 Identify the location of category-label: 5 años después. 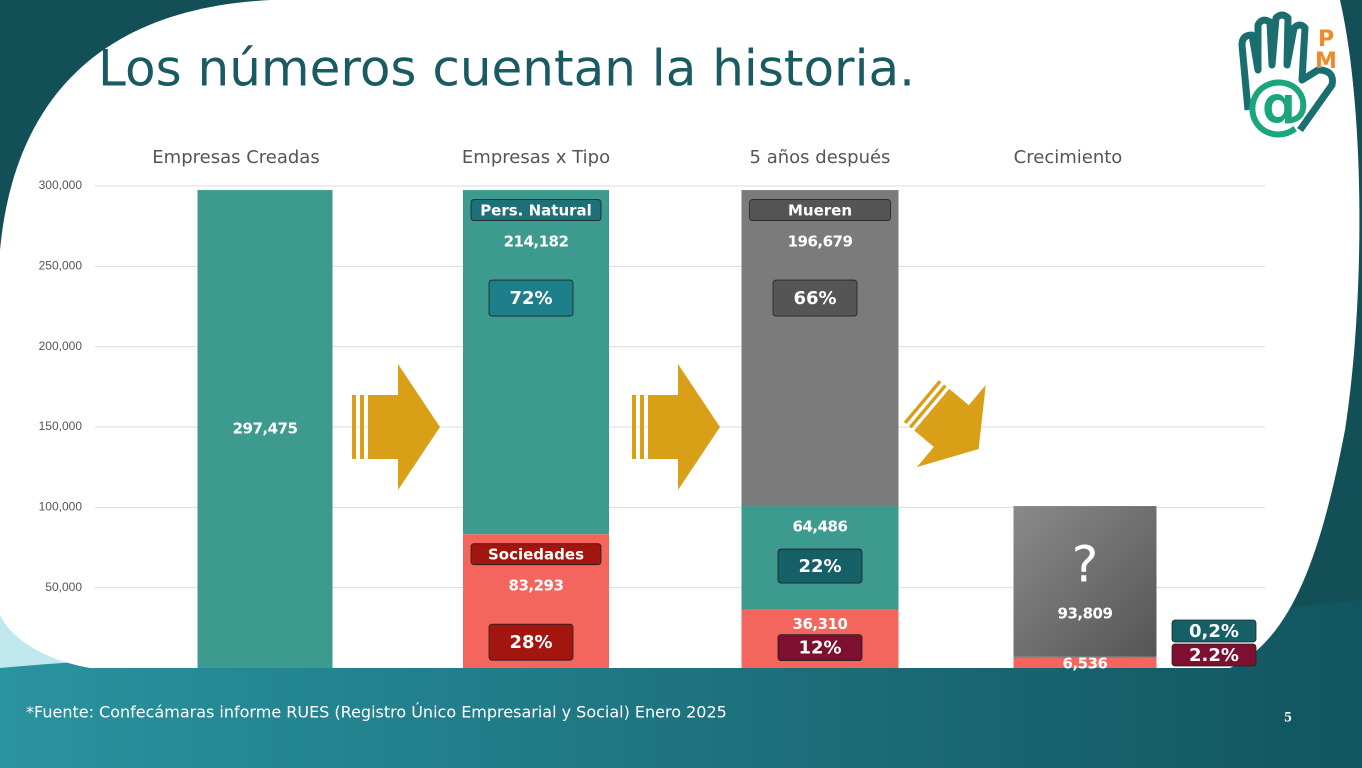
(820, 157).